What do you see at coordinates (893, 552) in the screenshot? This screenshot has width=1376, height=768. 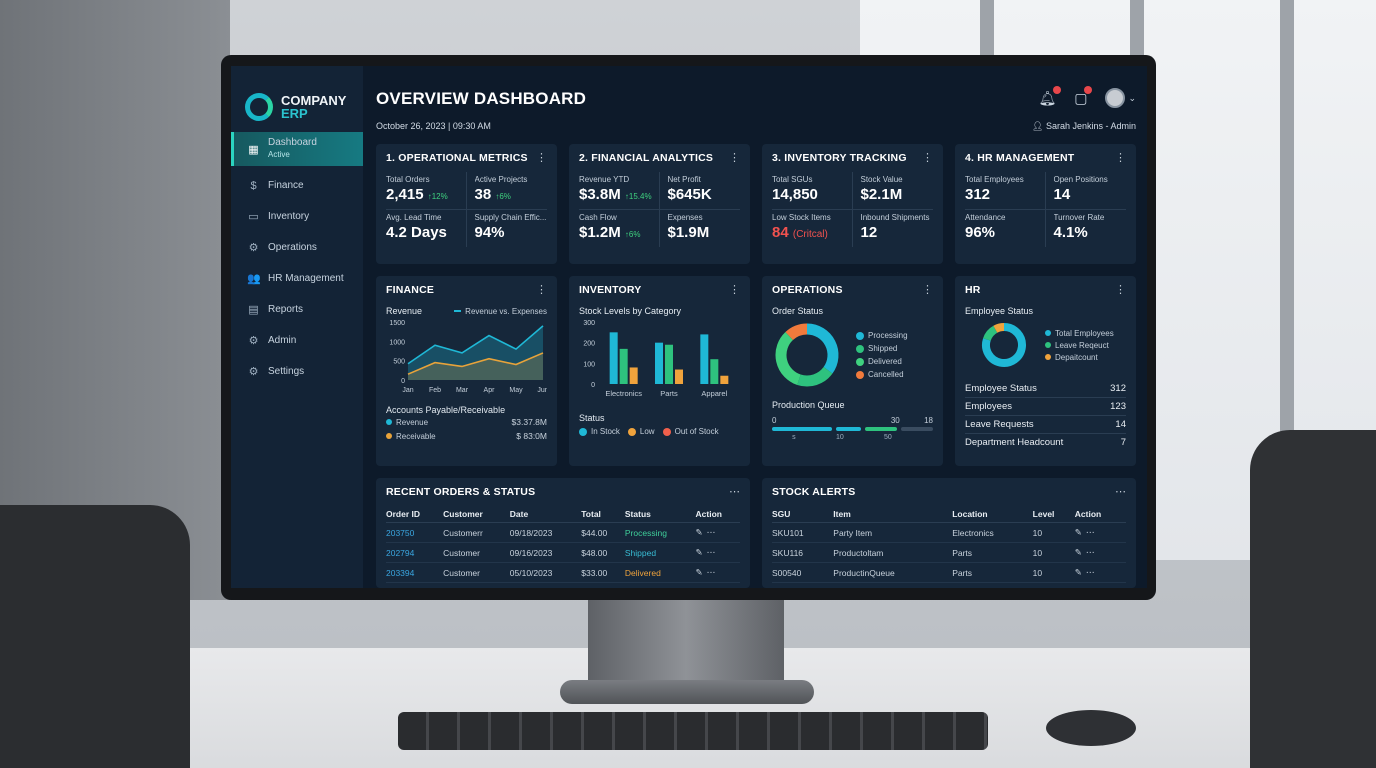 I see `item-cell: Productoltam` at bounding box center [893, 552].